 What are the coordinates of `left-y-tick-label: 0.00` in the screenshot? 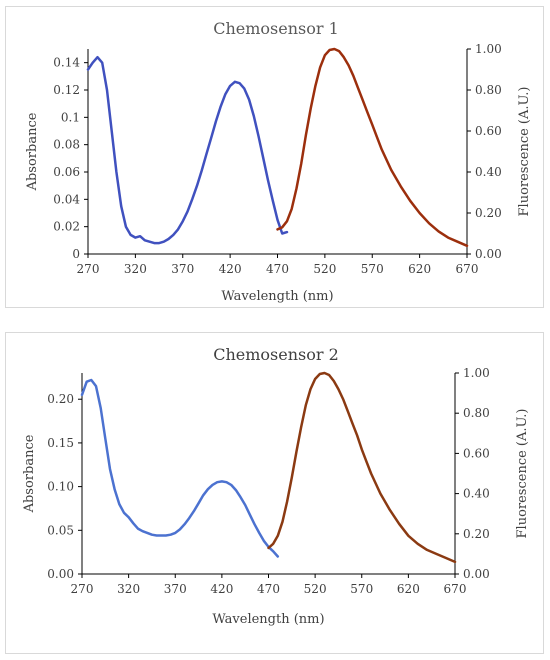 It's located at (60, 574).